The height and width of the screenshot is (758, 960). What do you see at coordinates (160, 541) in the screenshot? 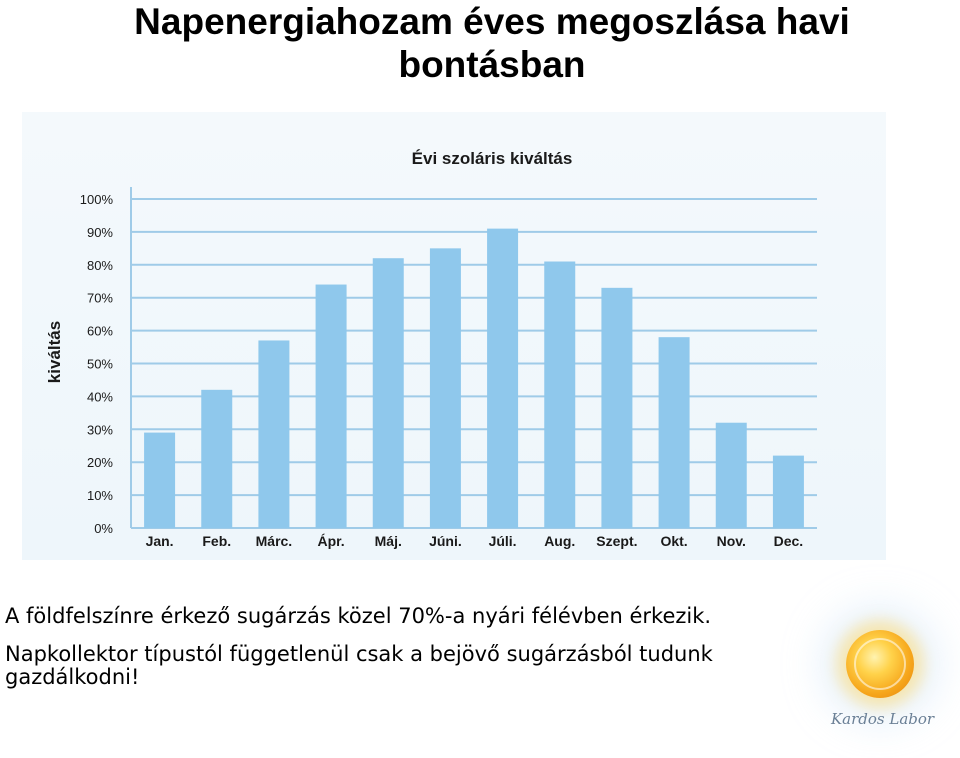
I see `x-tick-label: Jan.` at bounding box center [160, 541].